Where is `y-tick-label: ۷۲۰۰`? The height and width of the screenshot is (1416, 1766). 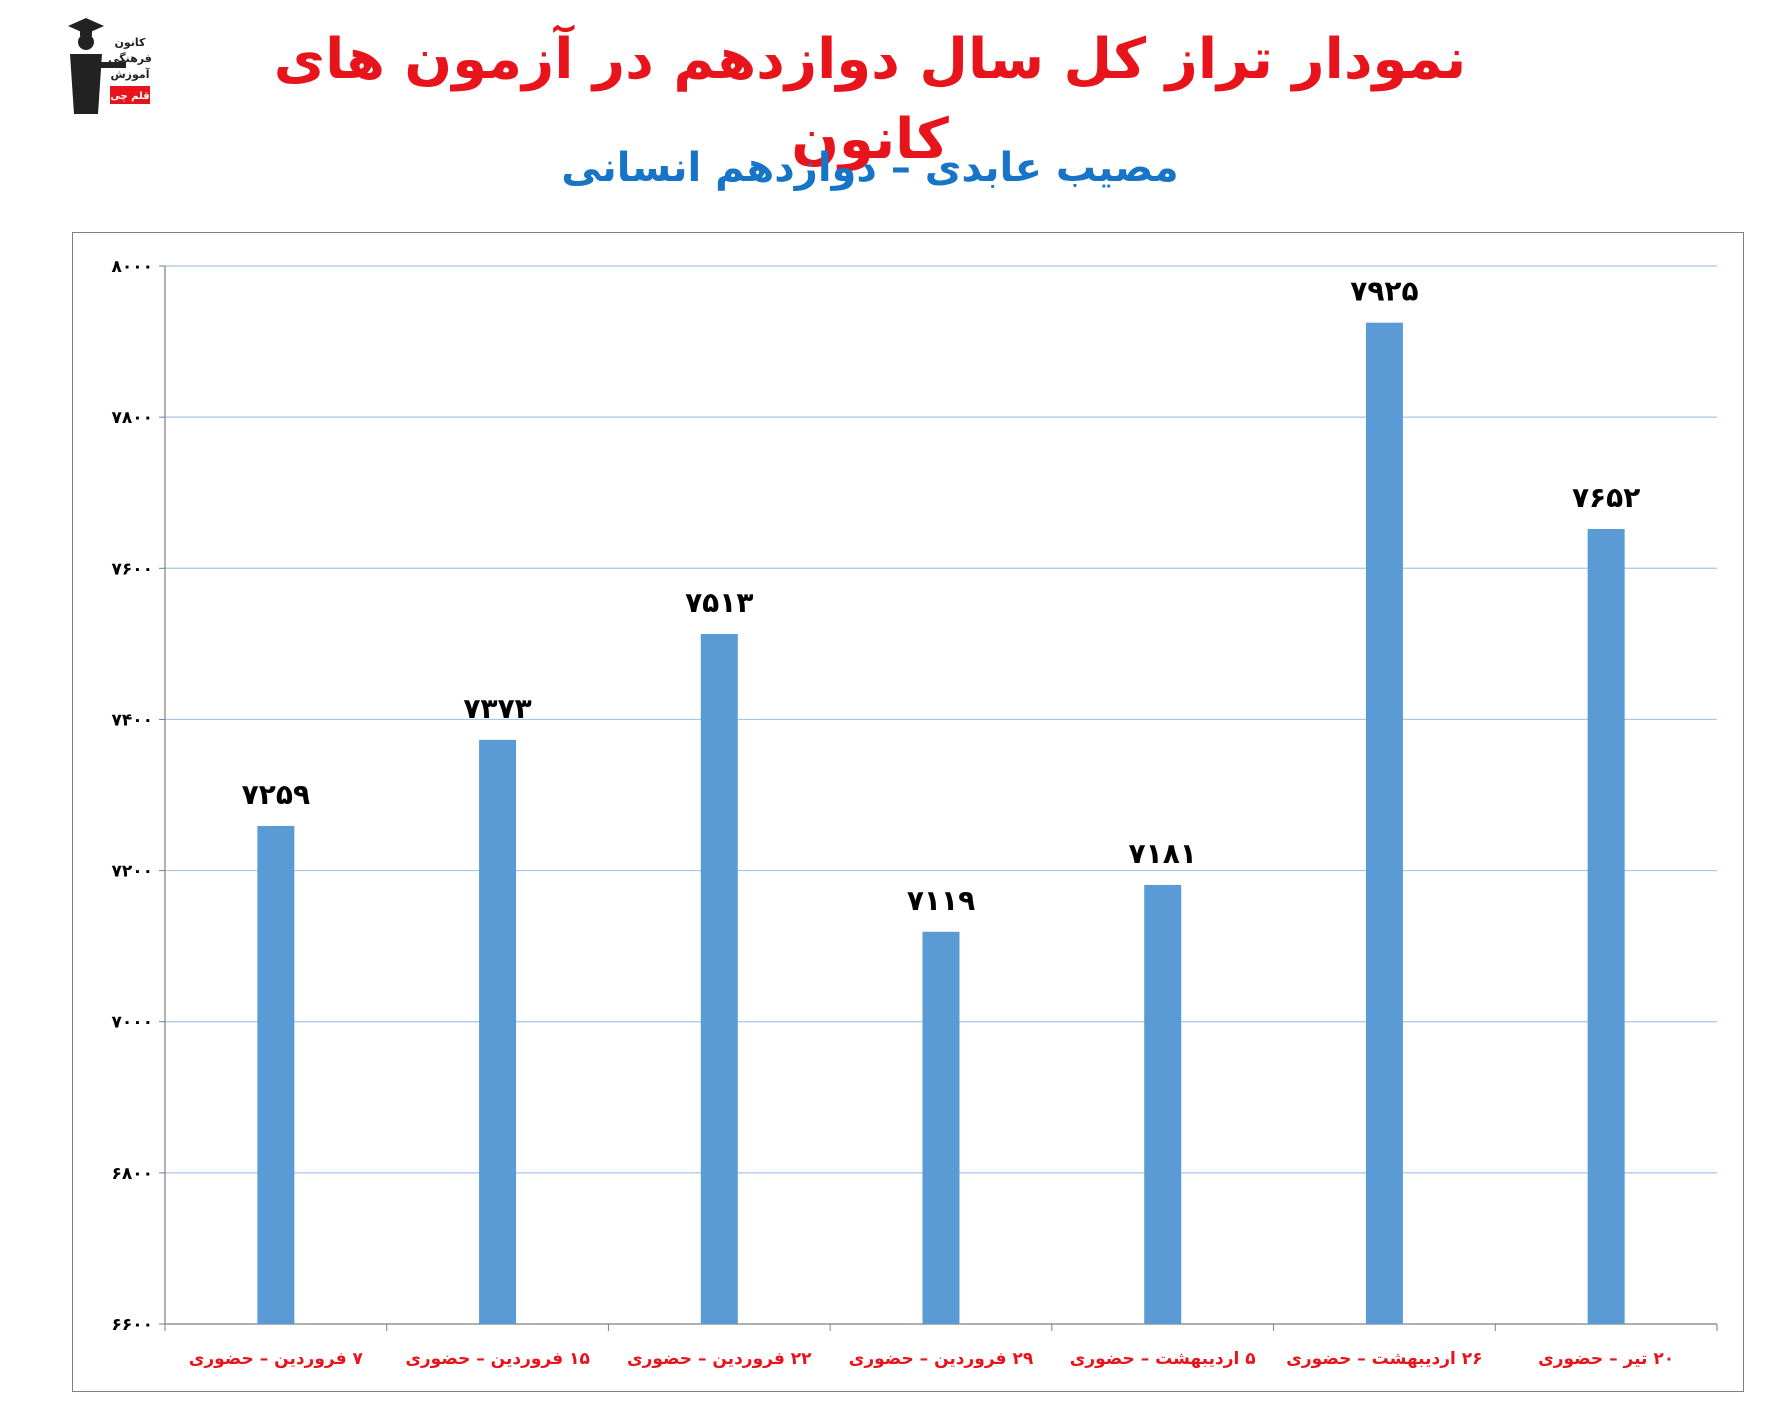
y-tick-label: ۷۲۰۰ is located at coordinates (132, 872).